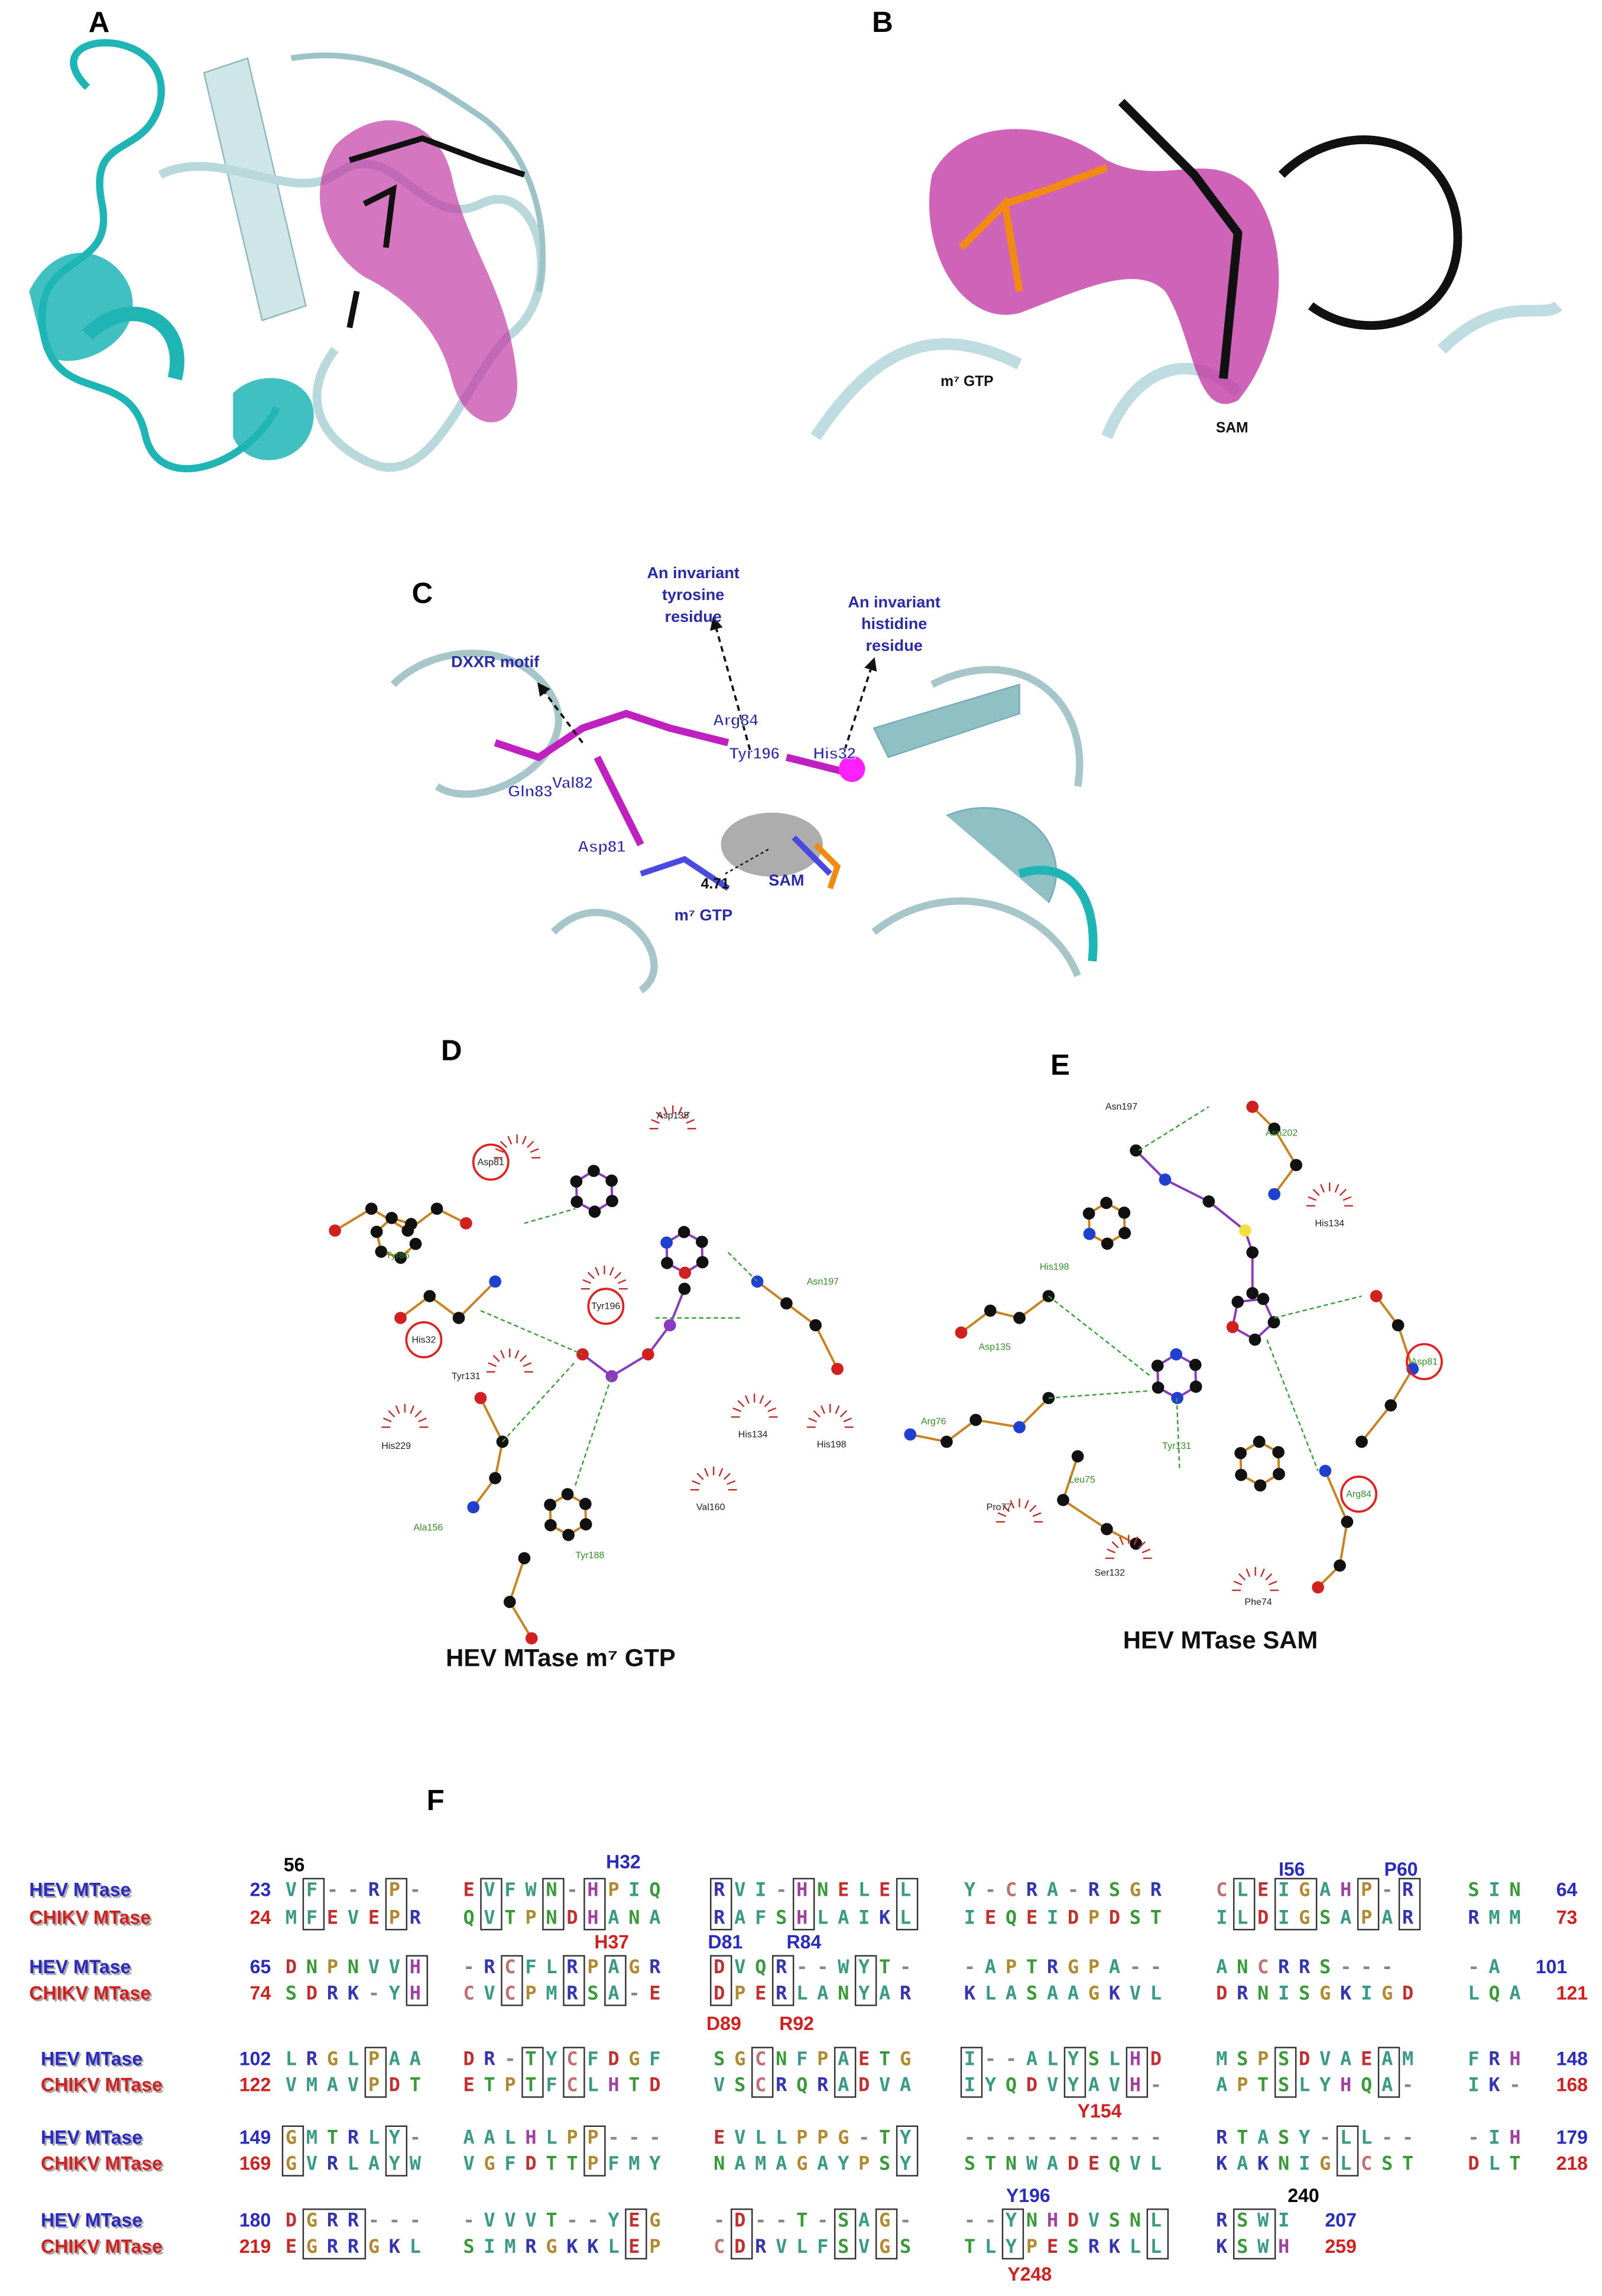 This screenshot has width=1602, height=2296. I want to click on end-number: 207, so click(1340, 2220).